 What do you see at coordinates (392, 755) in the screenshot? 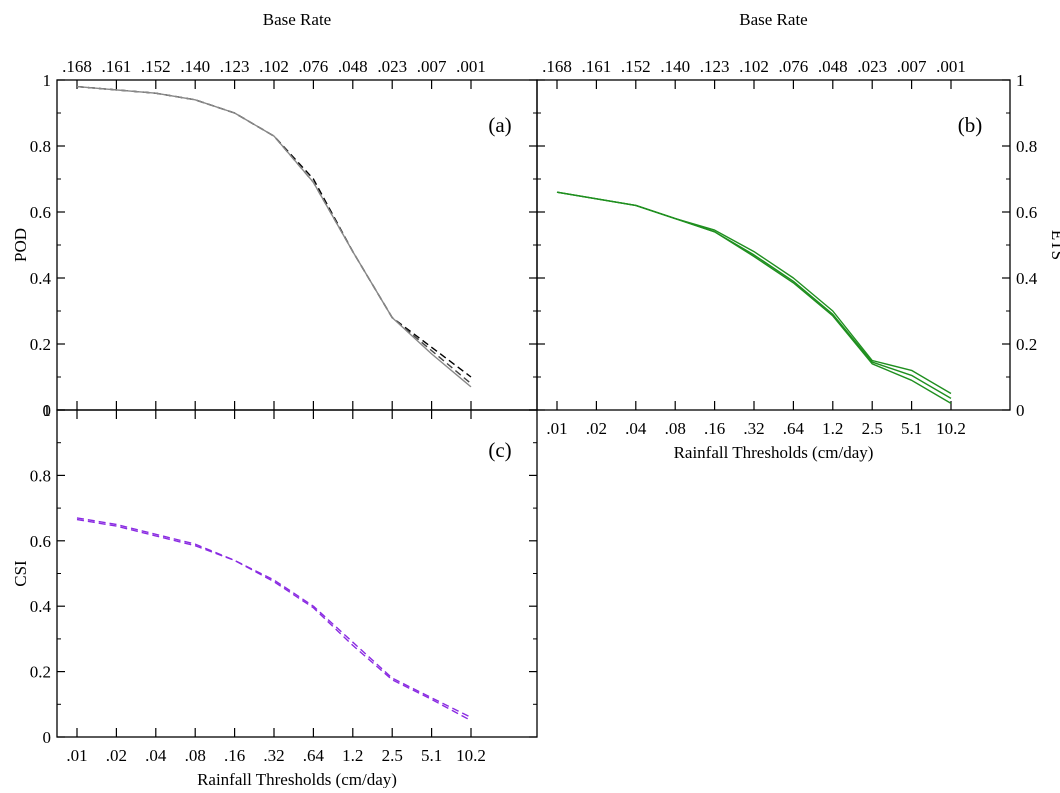
I see `panel-c-xtick-label: 2.5` at bounding box center [392, 755].